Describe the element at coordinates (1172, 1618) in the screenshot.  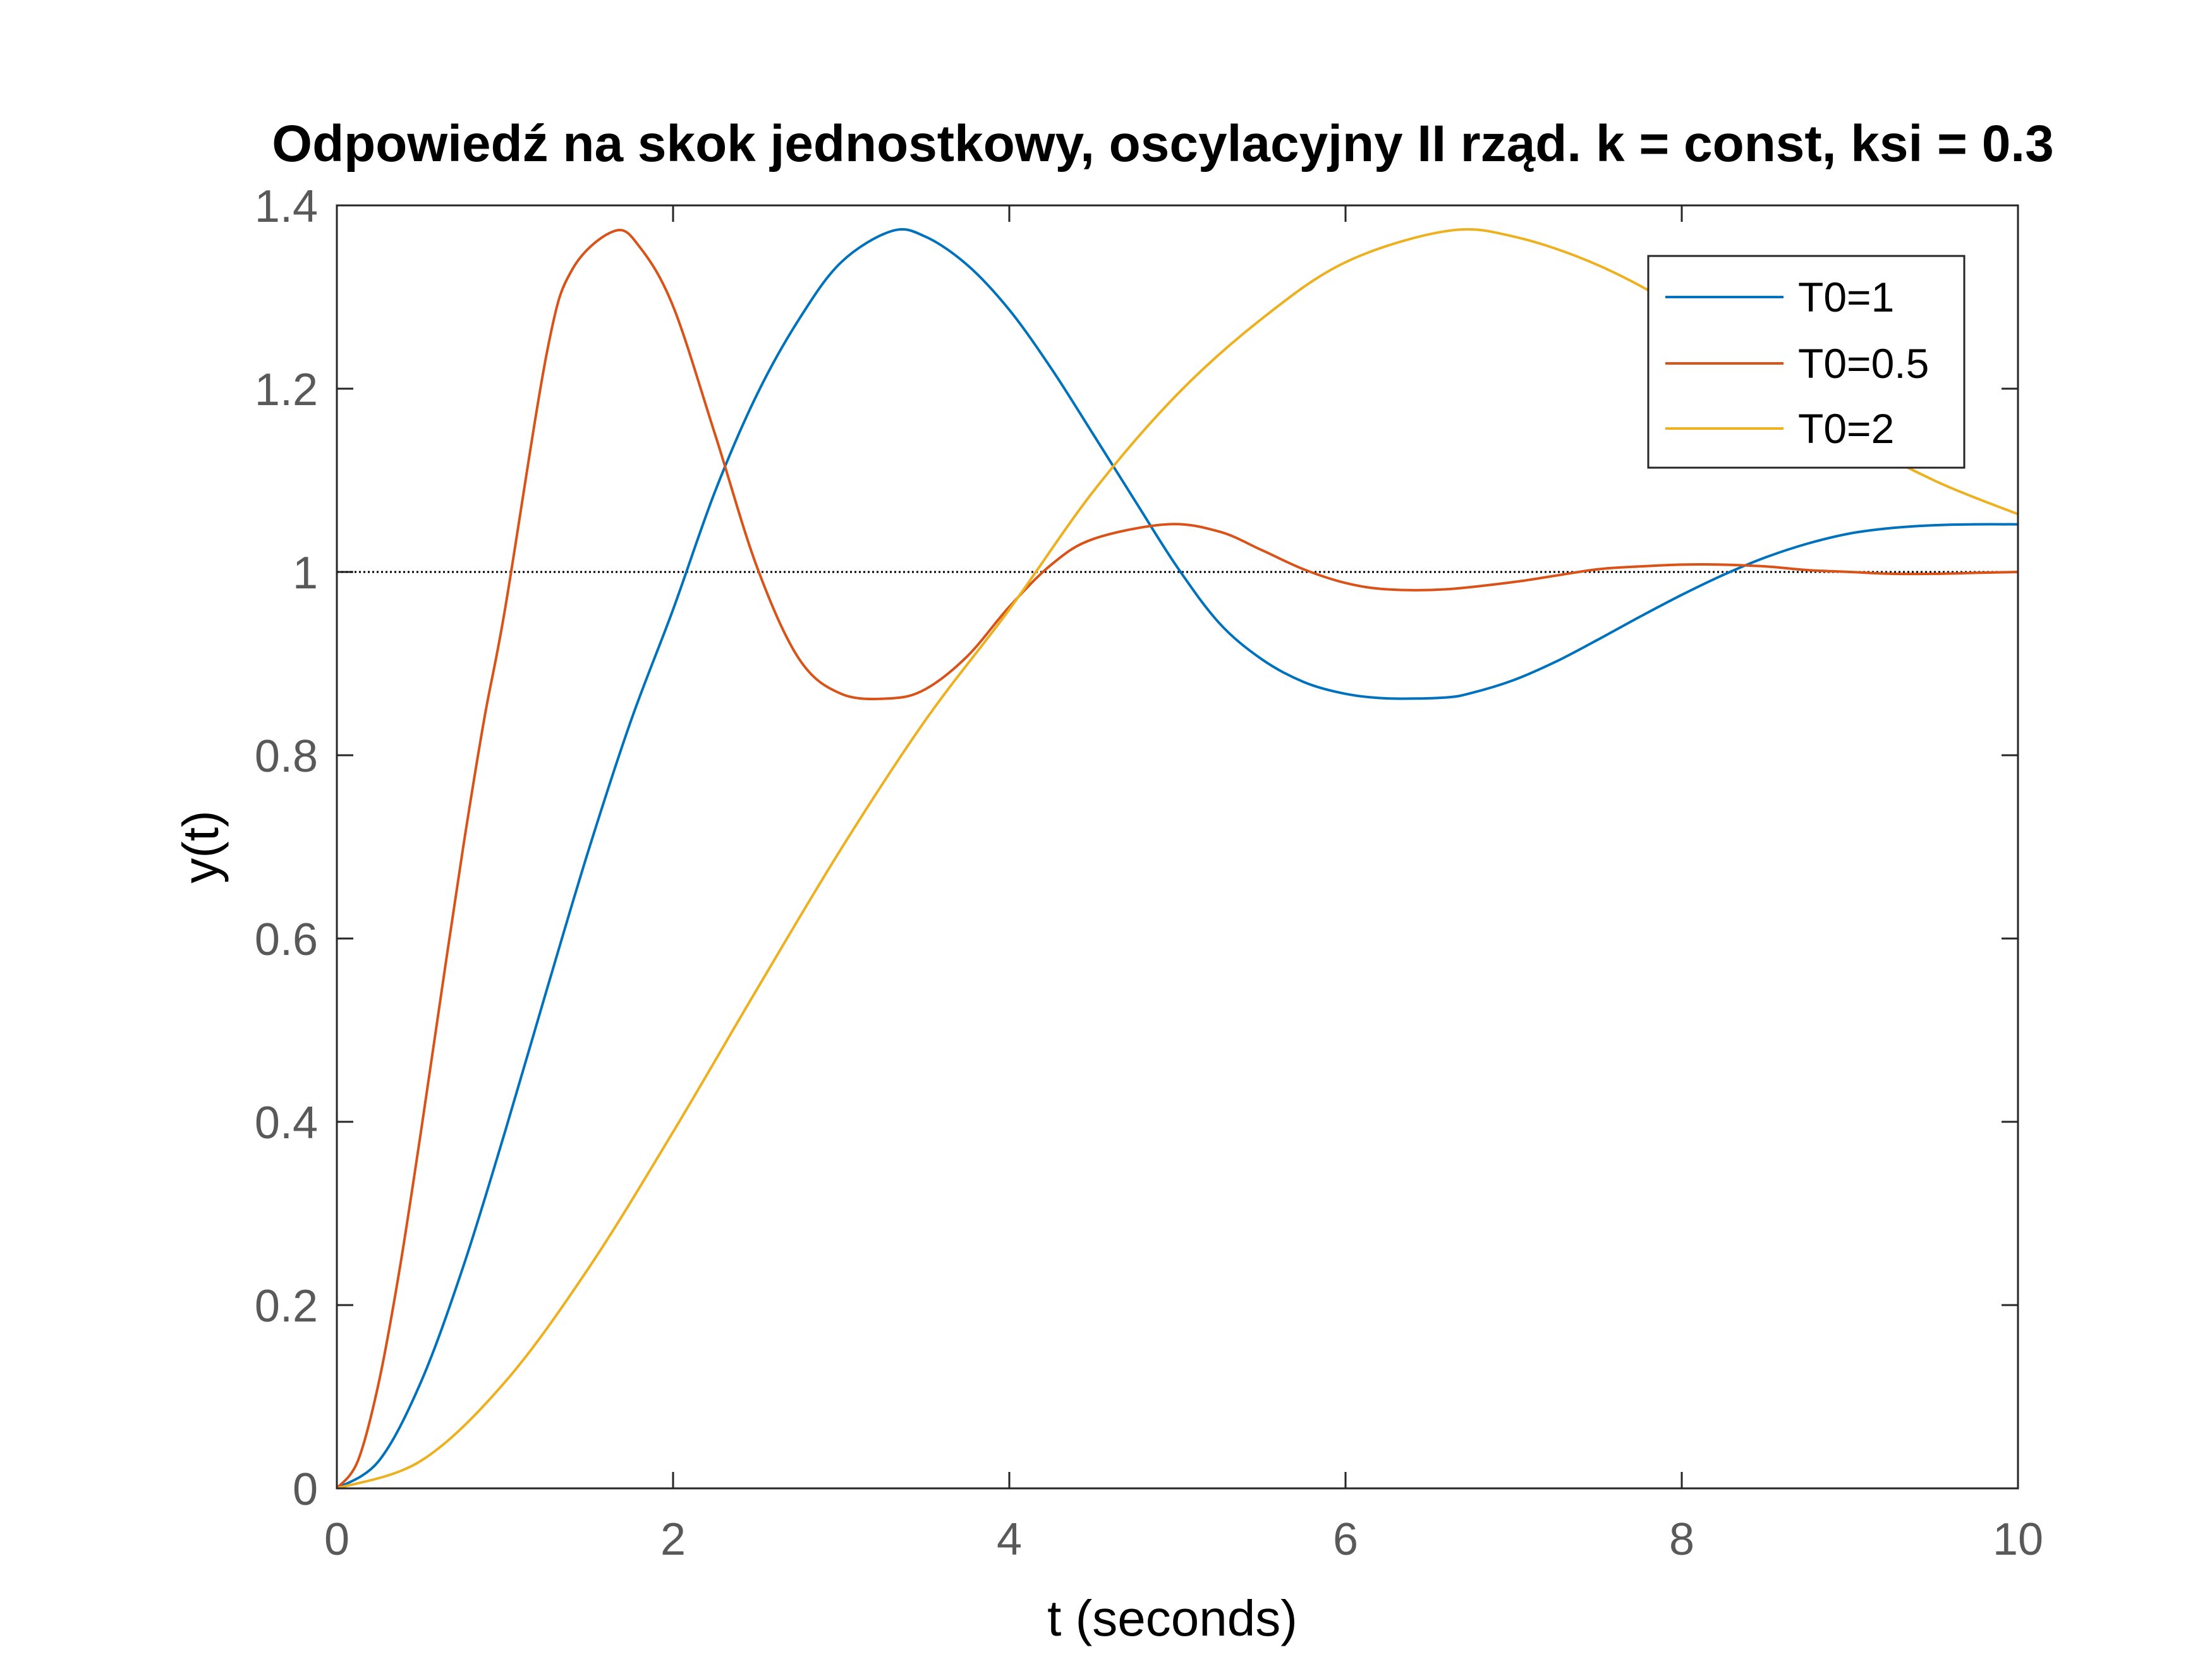
I see `x-axis-label: t (seconds)` at that location.